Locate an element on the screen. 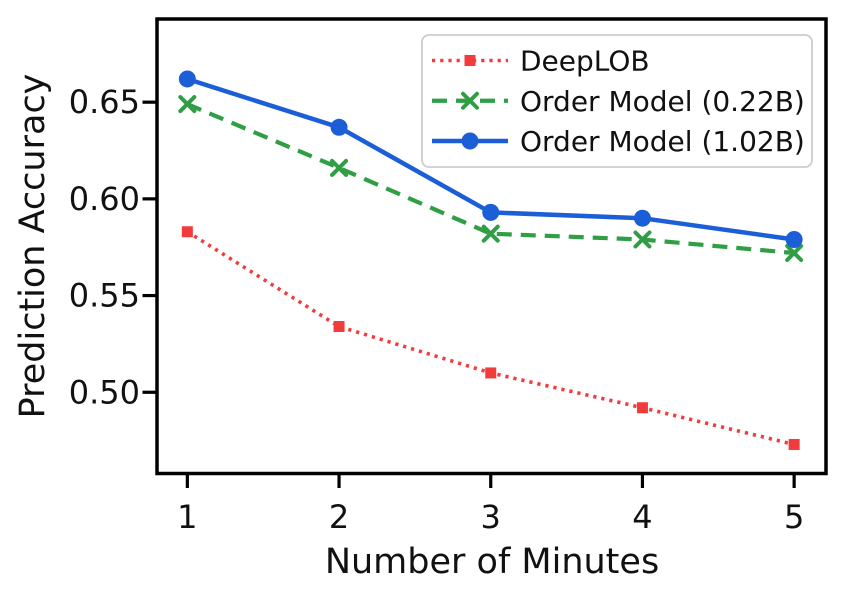 The image size is (844, 597). y-tick-label: 0.65 is located at coordinates (104, 102).